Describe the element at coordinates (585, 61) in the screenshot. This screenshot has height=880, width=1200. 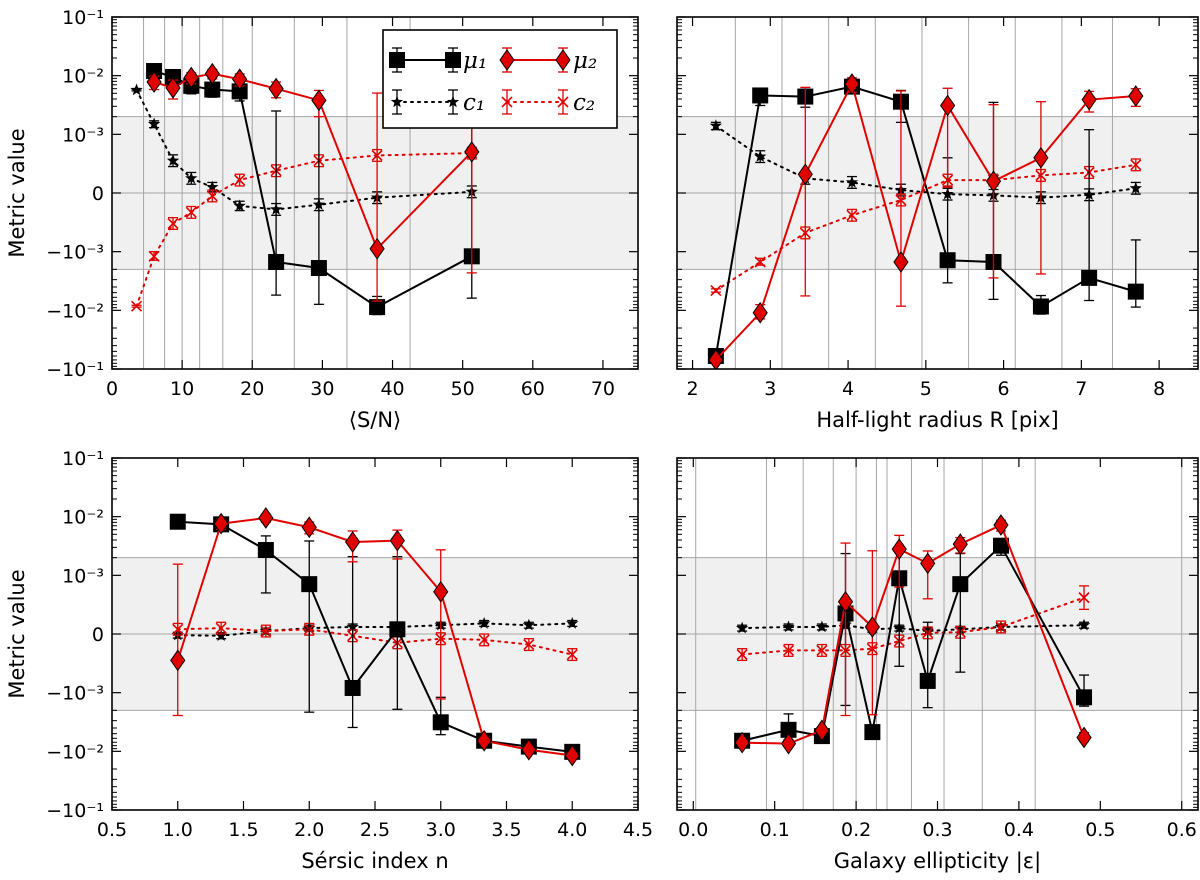
I see `legend-label-mu2: μ₂` at that location.